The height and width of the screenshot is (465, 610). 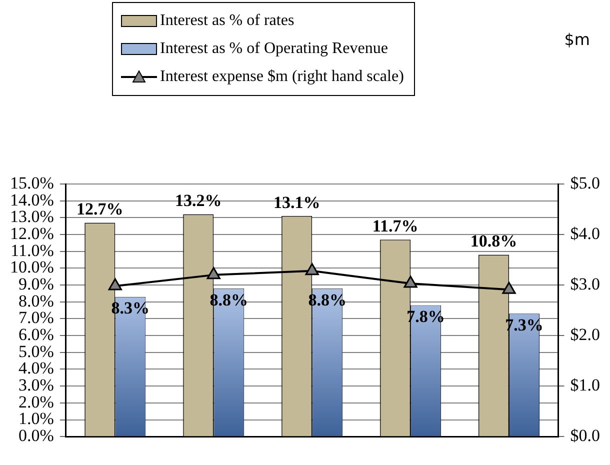 What do you see at coordinates (395, 226) in the screenshot?
I see `data-label: 11.7%` at bounding box center [395, 226].